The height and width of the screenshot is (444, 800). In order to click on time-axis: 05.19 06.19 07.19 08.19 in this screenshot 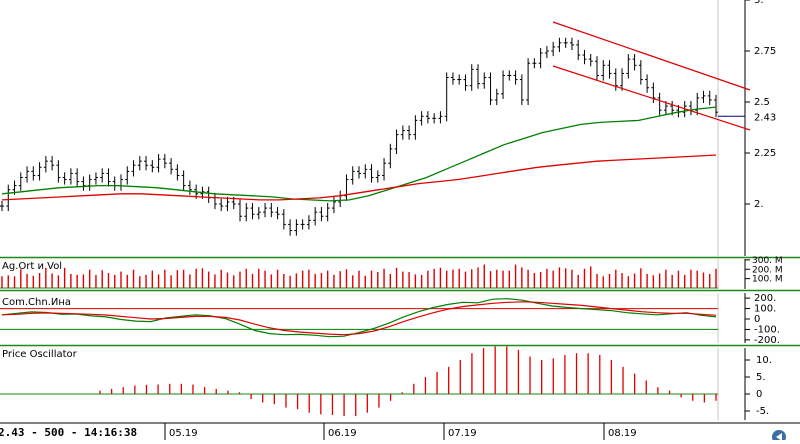, I will do `click(400, 431)`.